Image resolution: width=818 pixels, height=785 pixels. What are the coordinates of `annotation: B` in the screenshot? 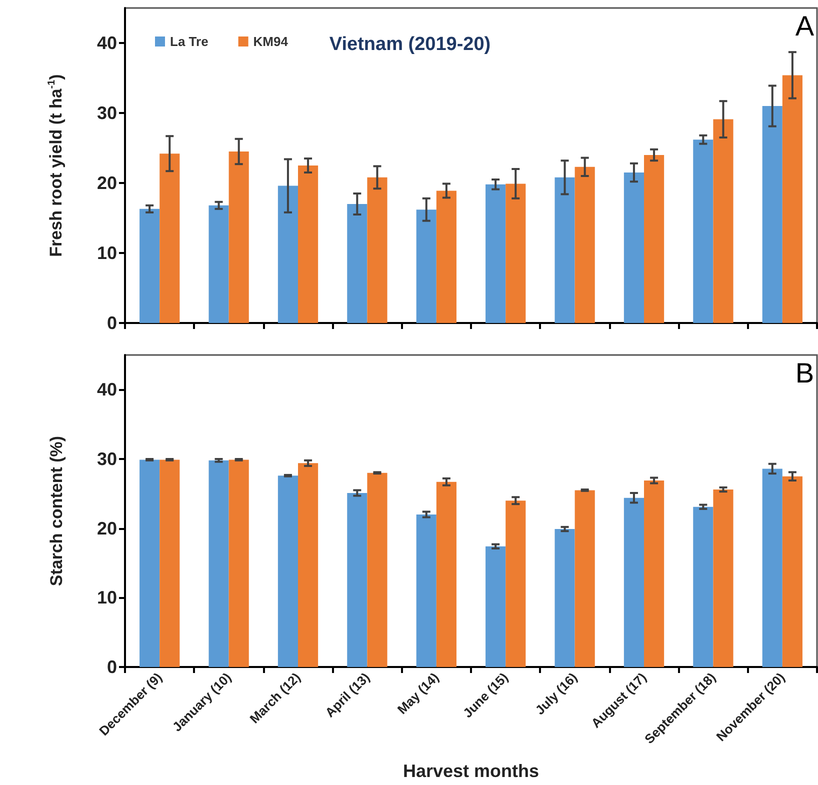 It's located at (804, 373).